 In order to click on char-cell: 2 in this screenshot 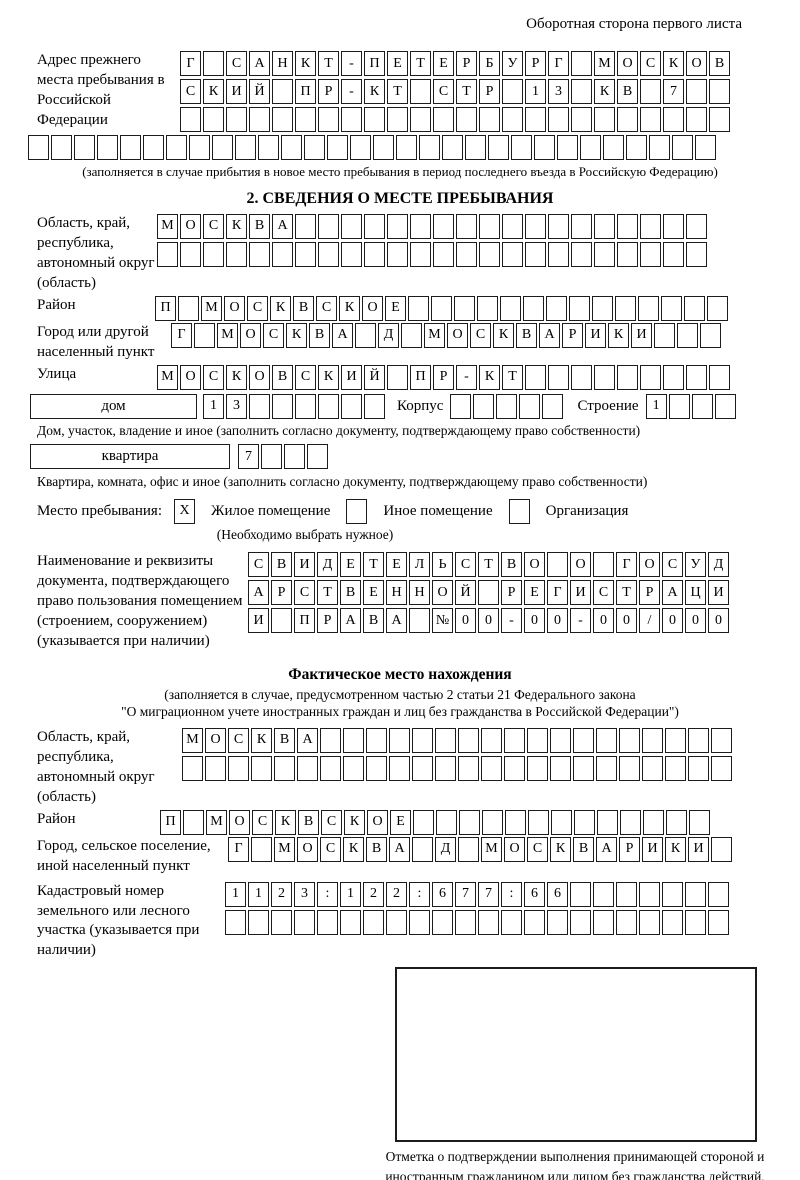, I will do `click(281, 894)`.